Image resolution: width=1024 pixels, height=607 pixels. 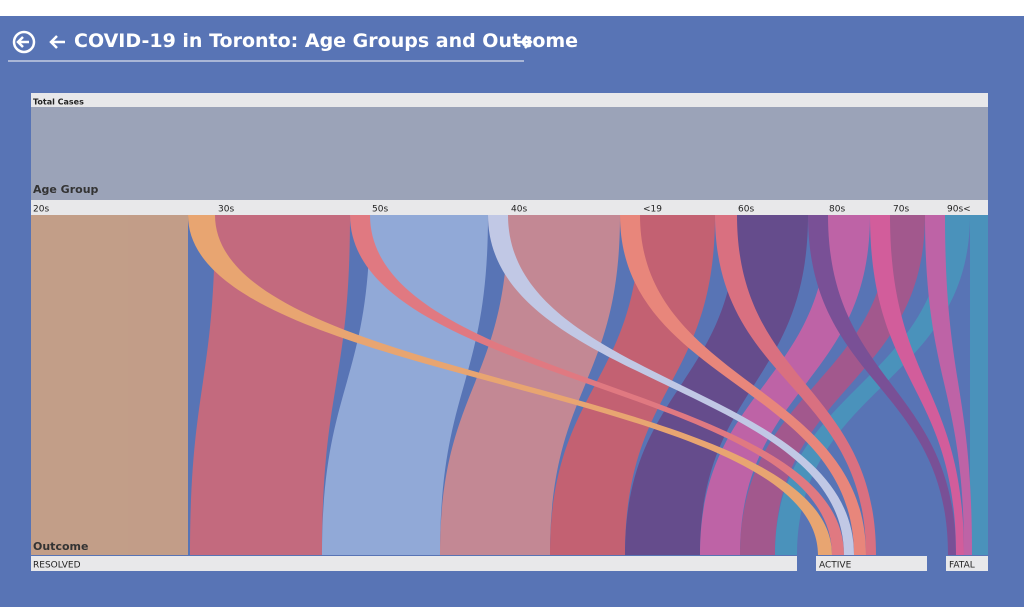 I want to click on age-group-name: <19, so click(x=652, y=210).